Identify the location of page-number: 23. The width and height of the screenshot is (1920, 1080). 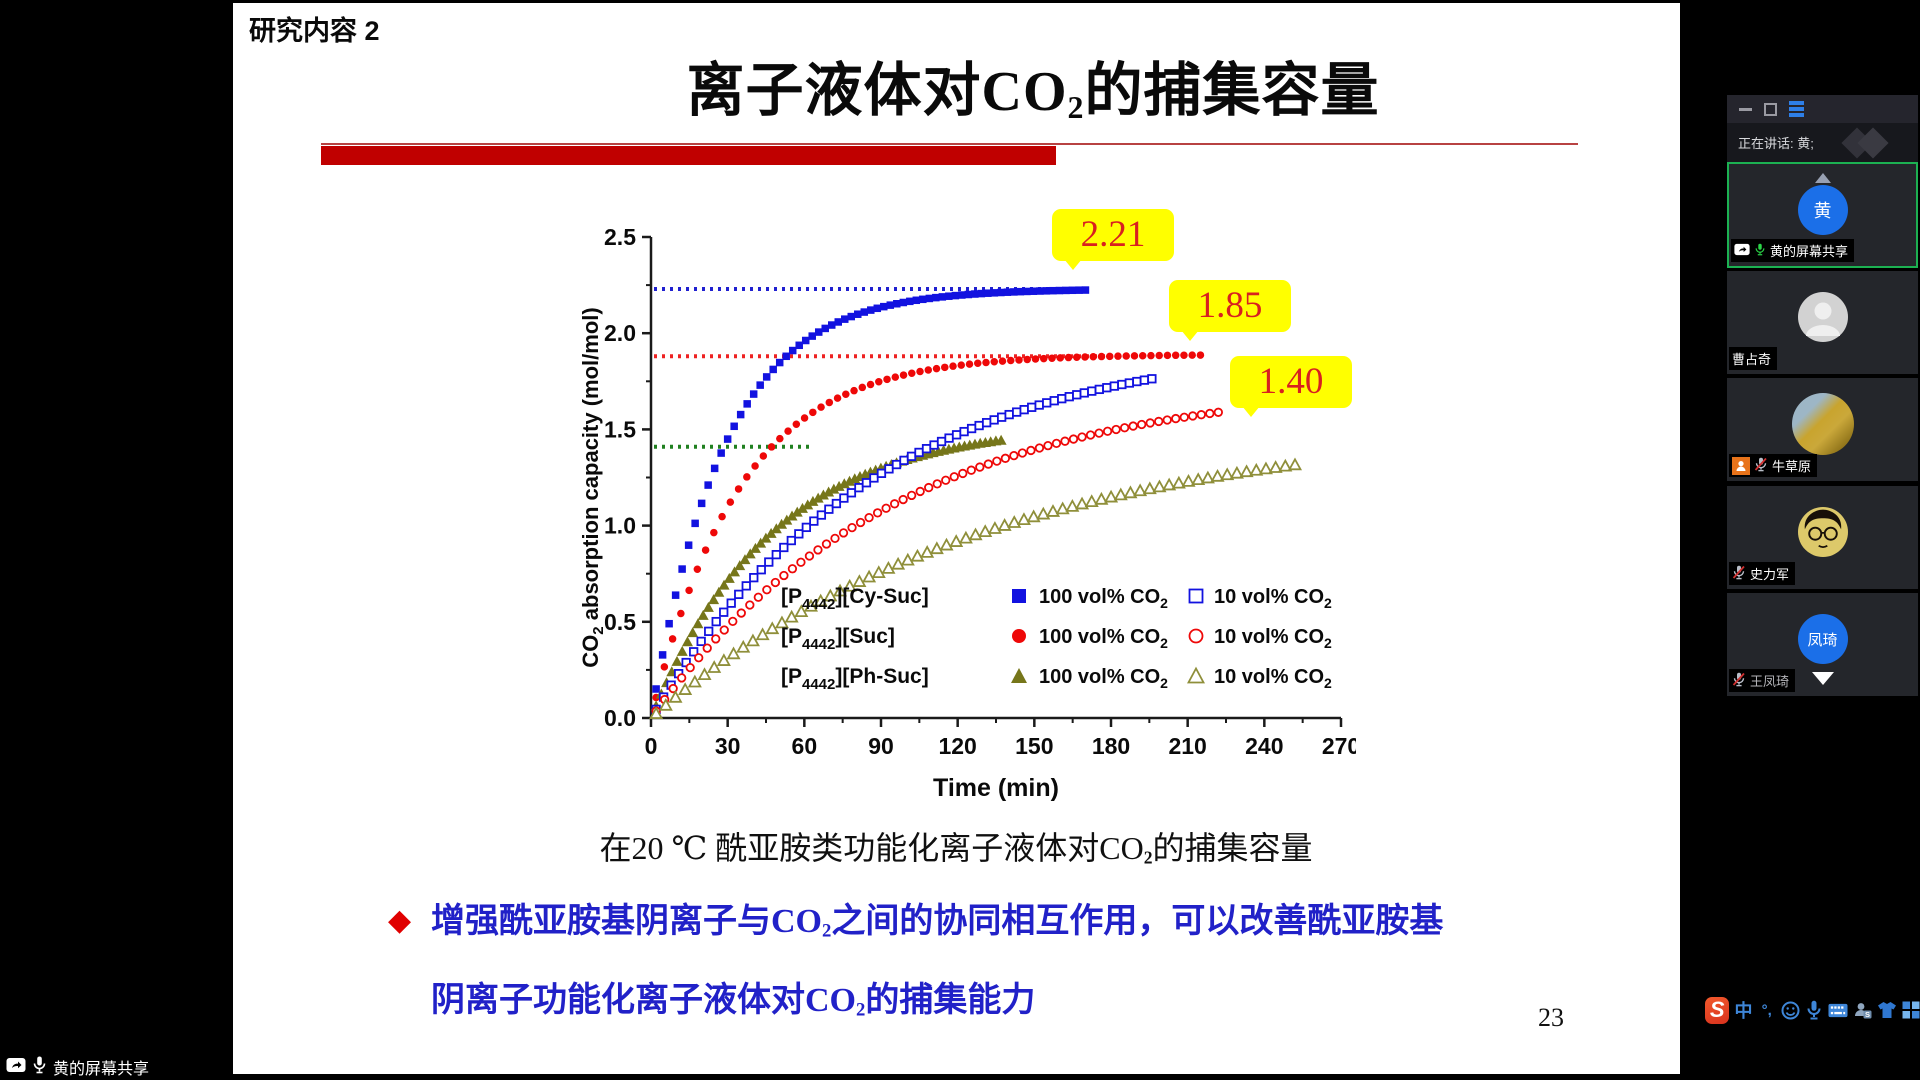
(1551, 1017).